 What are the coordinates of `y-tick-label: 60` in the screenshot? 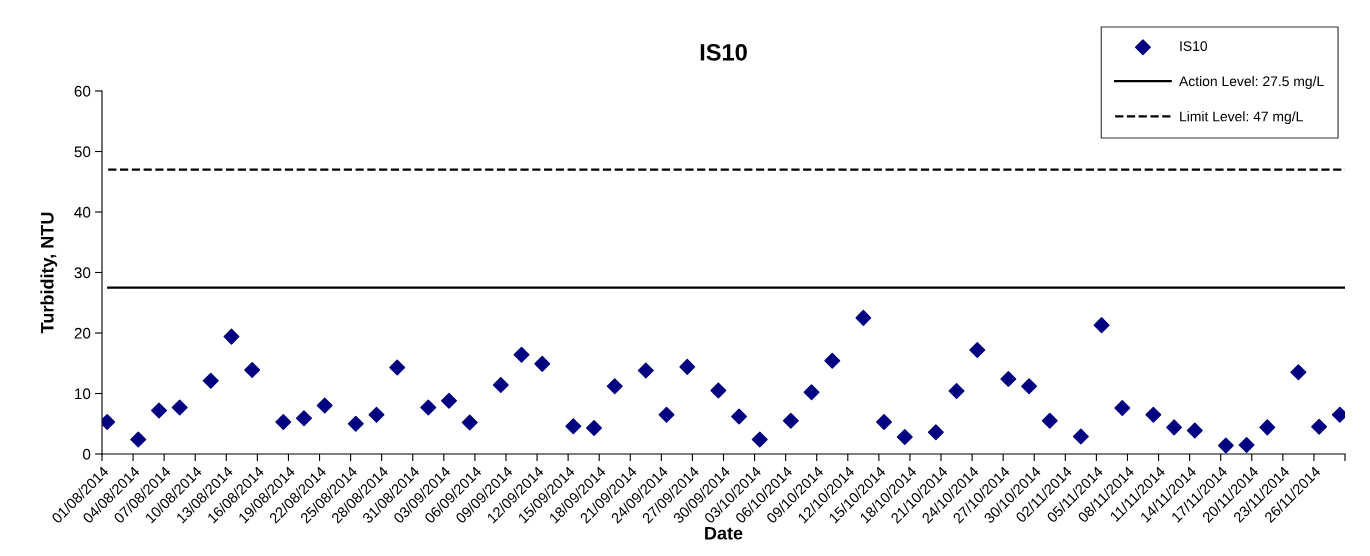 It's located at (82, 91).